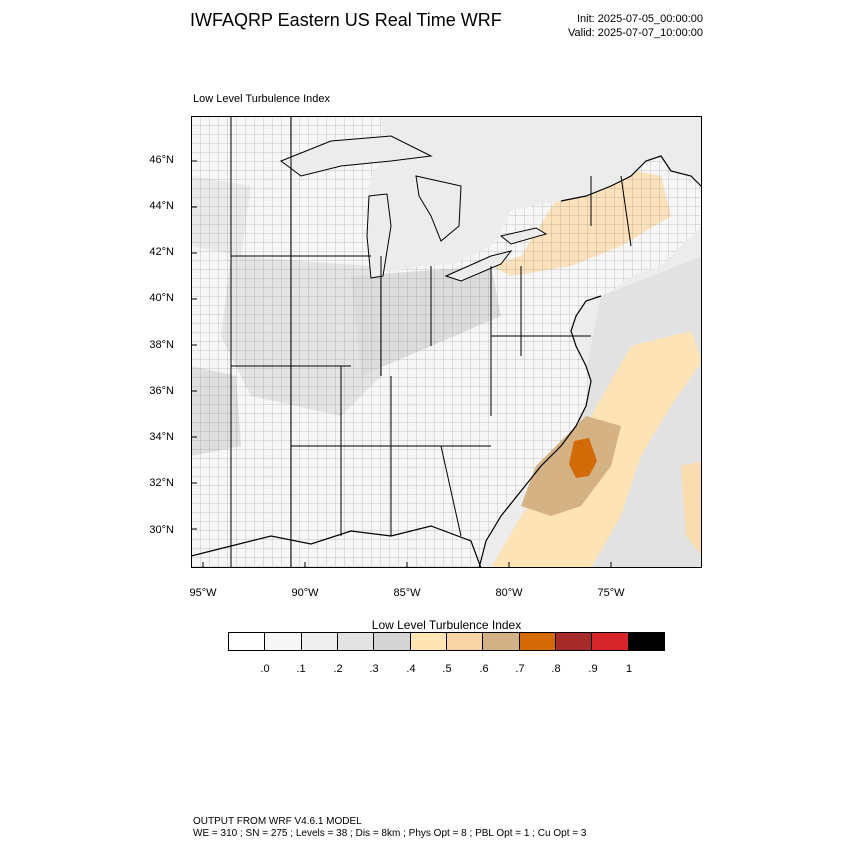 This screenshot has height=850, width=850. What do you see at coordinates (161, 298) in the screenshot?
I see `lat-label-40: 40°N` at bounding box center [161, 298].